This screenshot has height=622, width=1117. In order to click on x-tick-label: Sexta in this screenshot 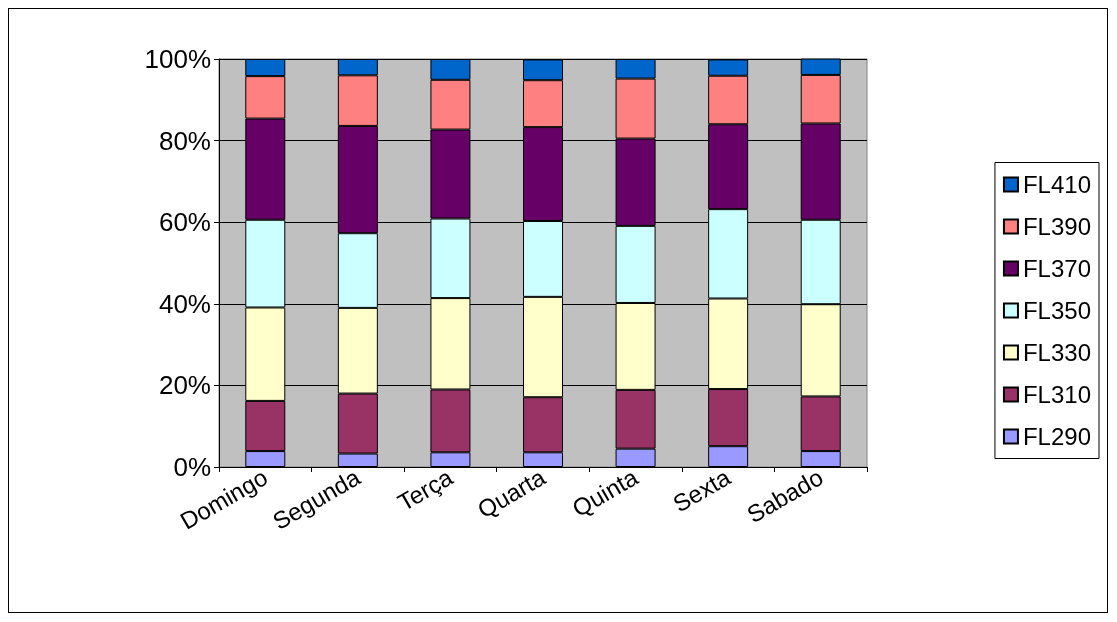, I will do `click(702, 490)`.